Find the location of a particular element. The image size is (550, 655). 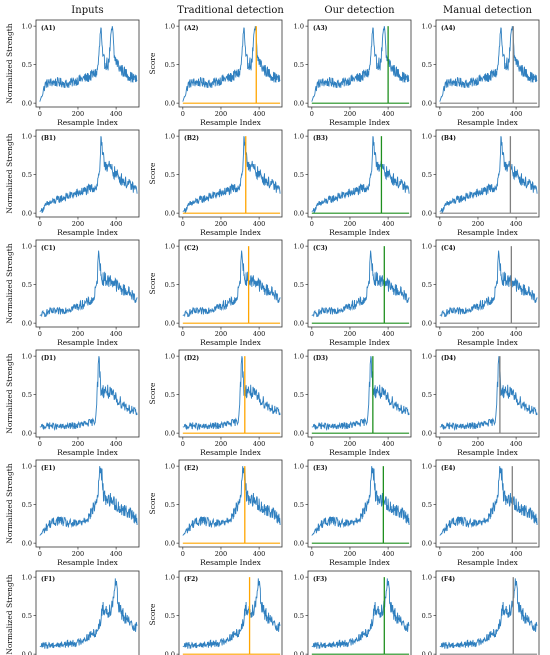

column-title-4: Manual detection is located at coordinates (488, 10).